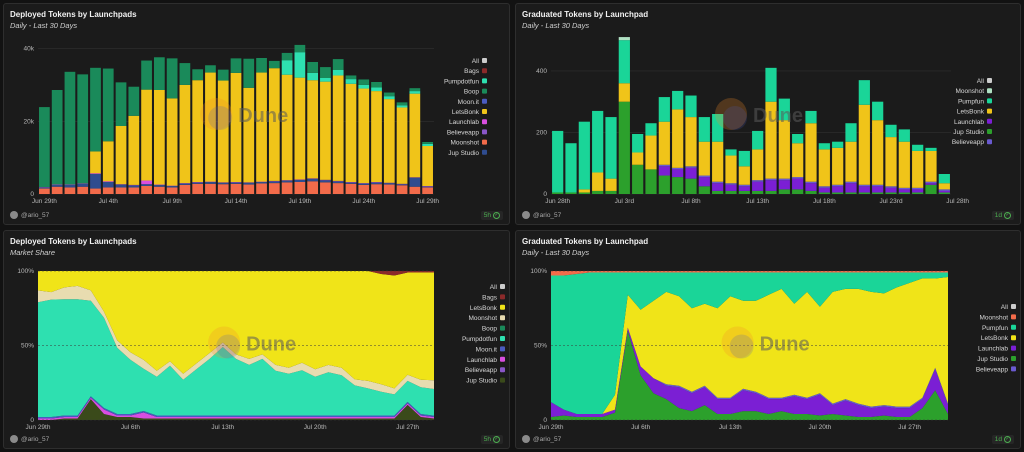 This screenshot has width=1024, height=452. I want to click on dune-logo-icon, so click(216, 114).